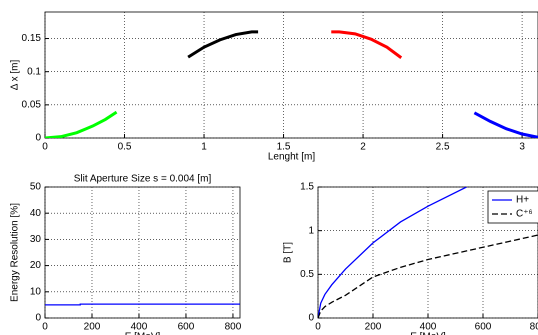 The image size is (538, 335). What do you see at coordinates (307, 274) in the screenshot?
I see `y-tick-label: 0.5` at bounding box center [307, 274].